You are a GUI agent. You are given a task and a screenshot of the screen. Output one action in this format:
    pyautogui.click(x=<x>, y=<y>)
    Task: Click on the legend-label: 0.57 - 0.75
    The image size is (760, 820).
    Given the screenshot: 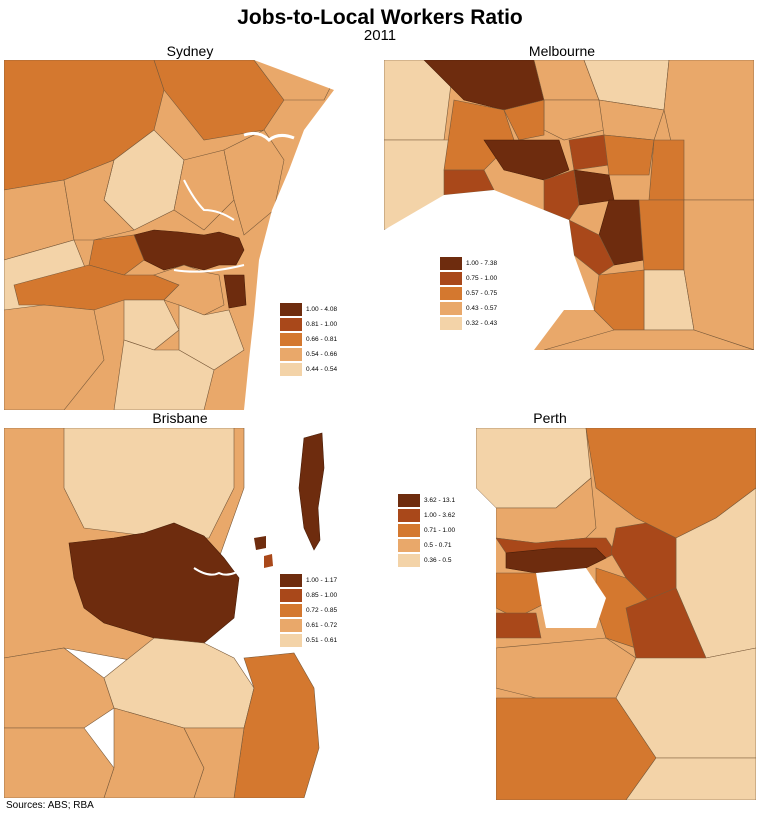 What is the action you would take?
    pyautogui.click(x=482, y=293)
    